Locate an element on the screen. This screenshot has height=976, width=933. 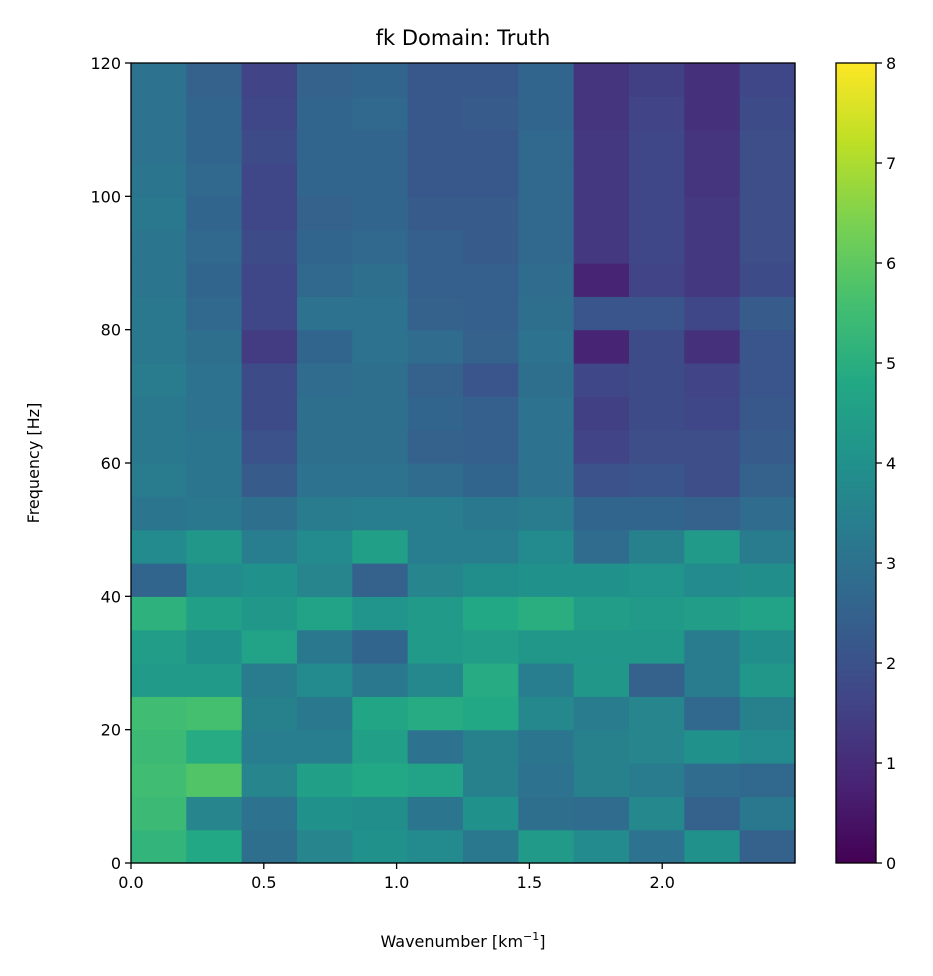
colorbar-tick-label: 3 is located at coordinates (891, 563).